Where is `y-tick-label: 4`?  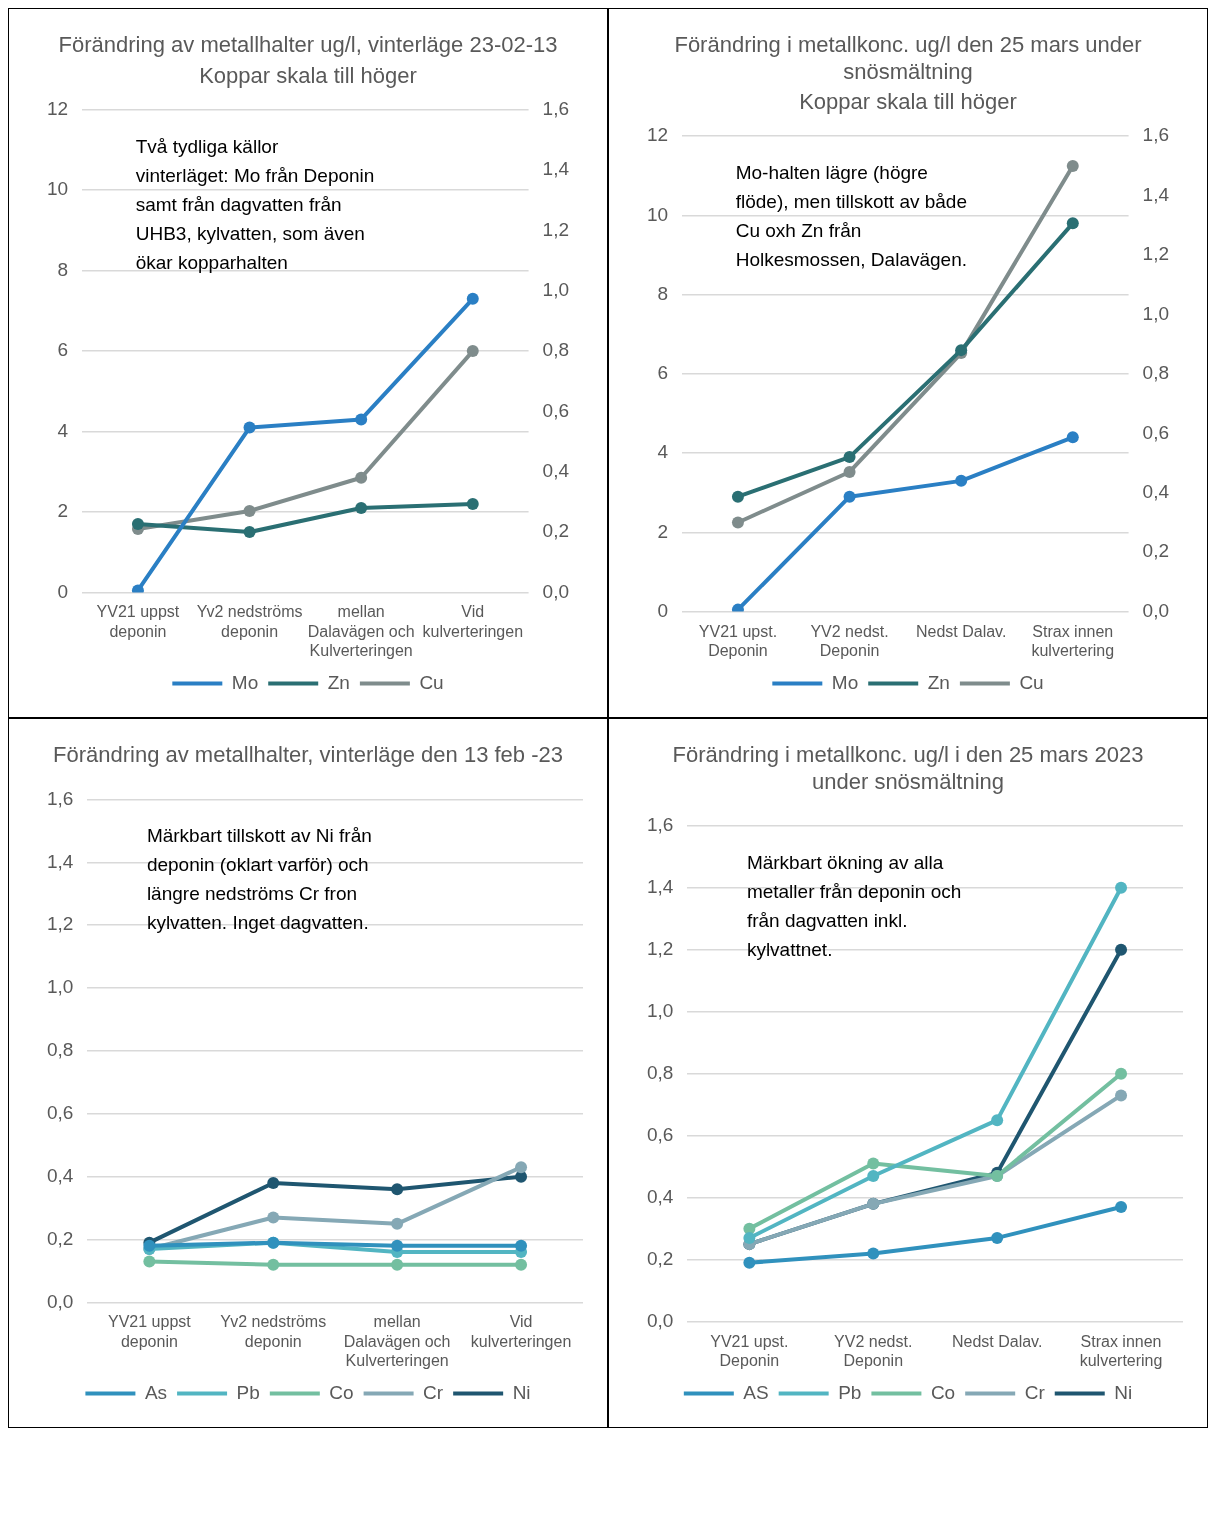
y-tick-label: 4 is located at coordinates (63, 430).